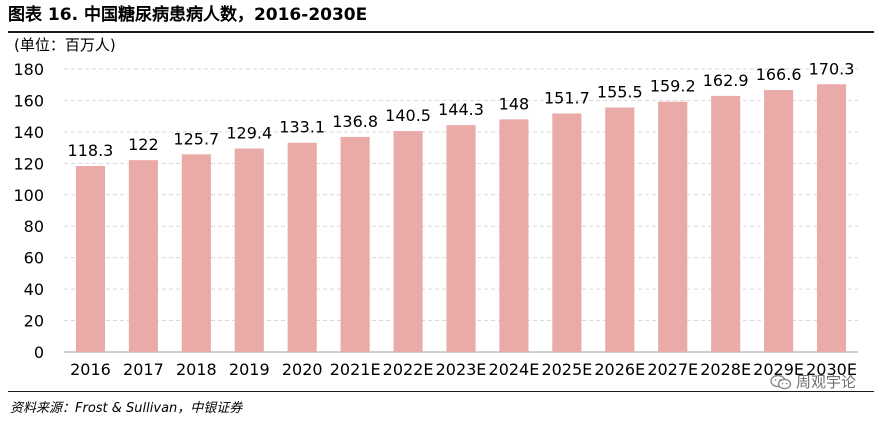 The width and height of the screenshot is (882, 422). I want to click on y-tick-label: 120, so click(28, 163).